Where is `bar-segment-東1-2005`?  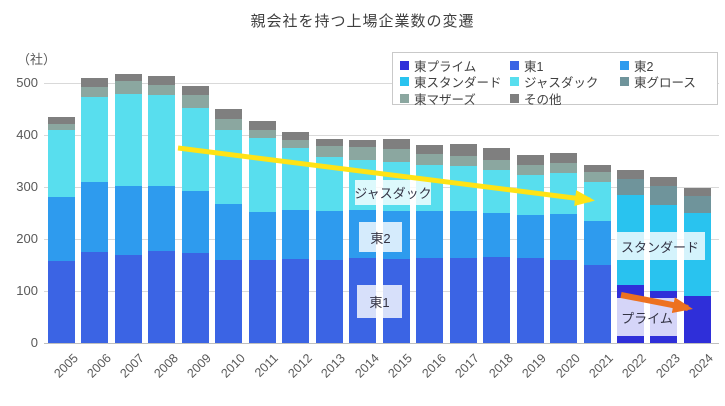 bar-segment-東1-2005 is located at coordinates (61, 301).